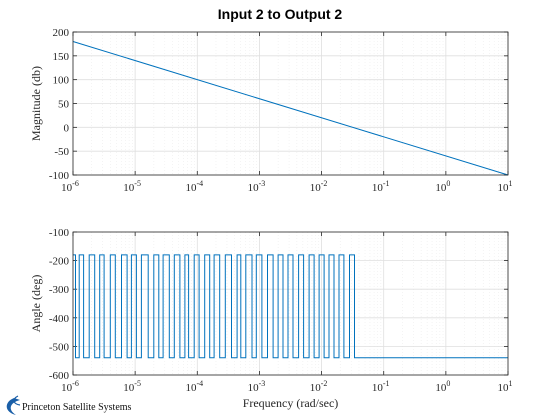  Describe the element at coordinates (77, 407) in the screenshot. I see `logo-text: Princeton Satellite Systems` at that location.